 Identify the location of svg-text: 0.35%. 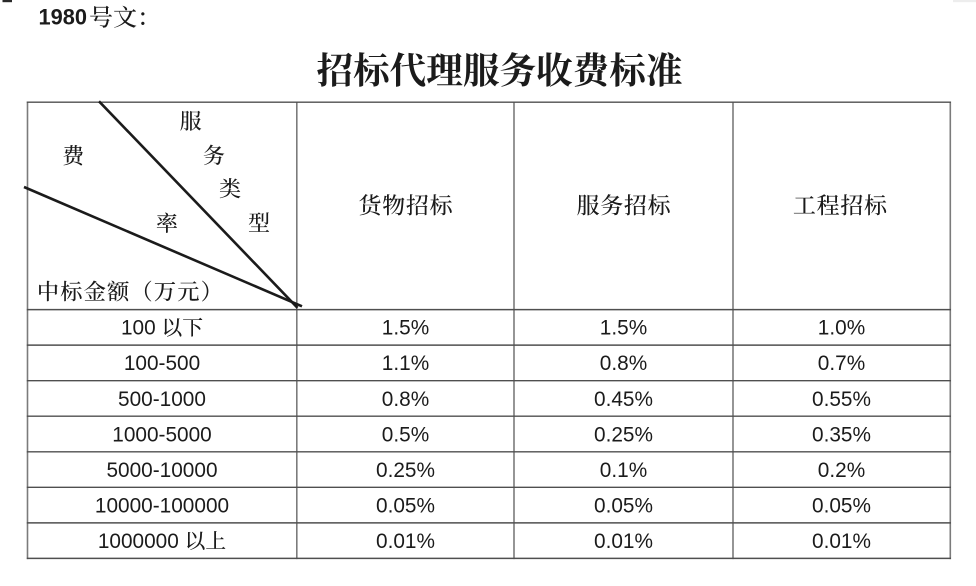
(841, 434).